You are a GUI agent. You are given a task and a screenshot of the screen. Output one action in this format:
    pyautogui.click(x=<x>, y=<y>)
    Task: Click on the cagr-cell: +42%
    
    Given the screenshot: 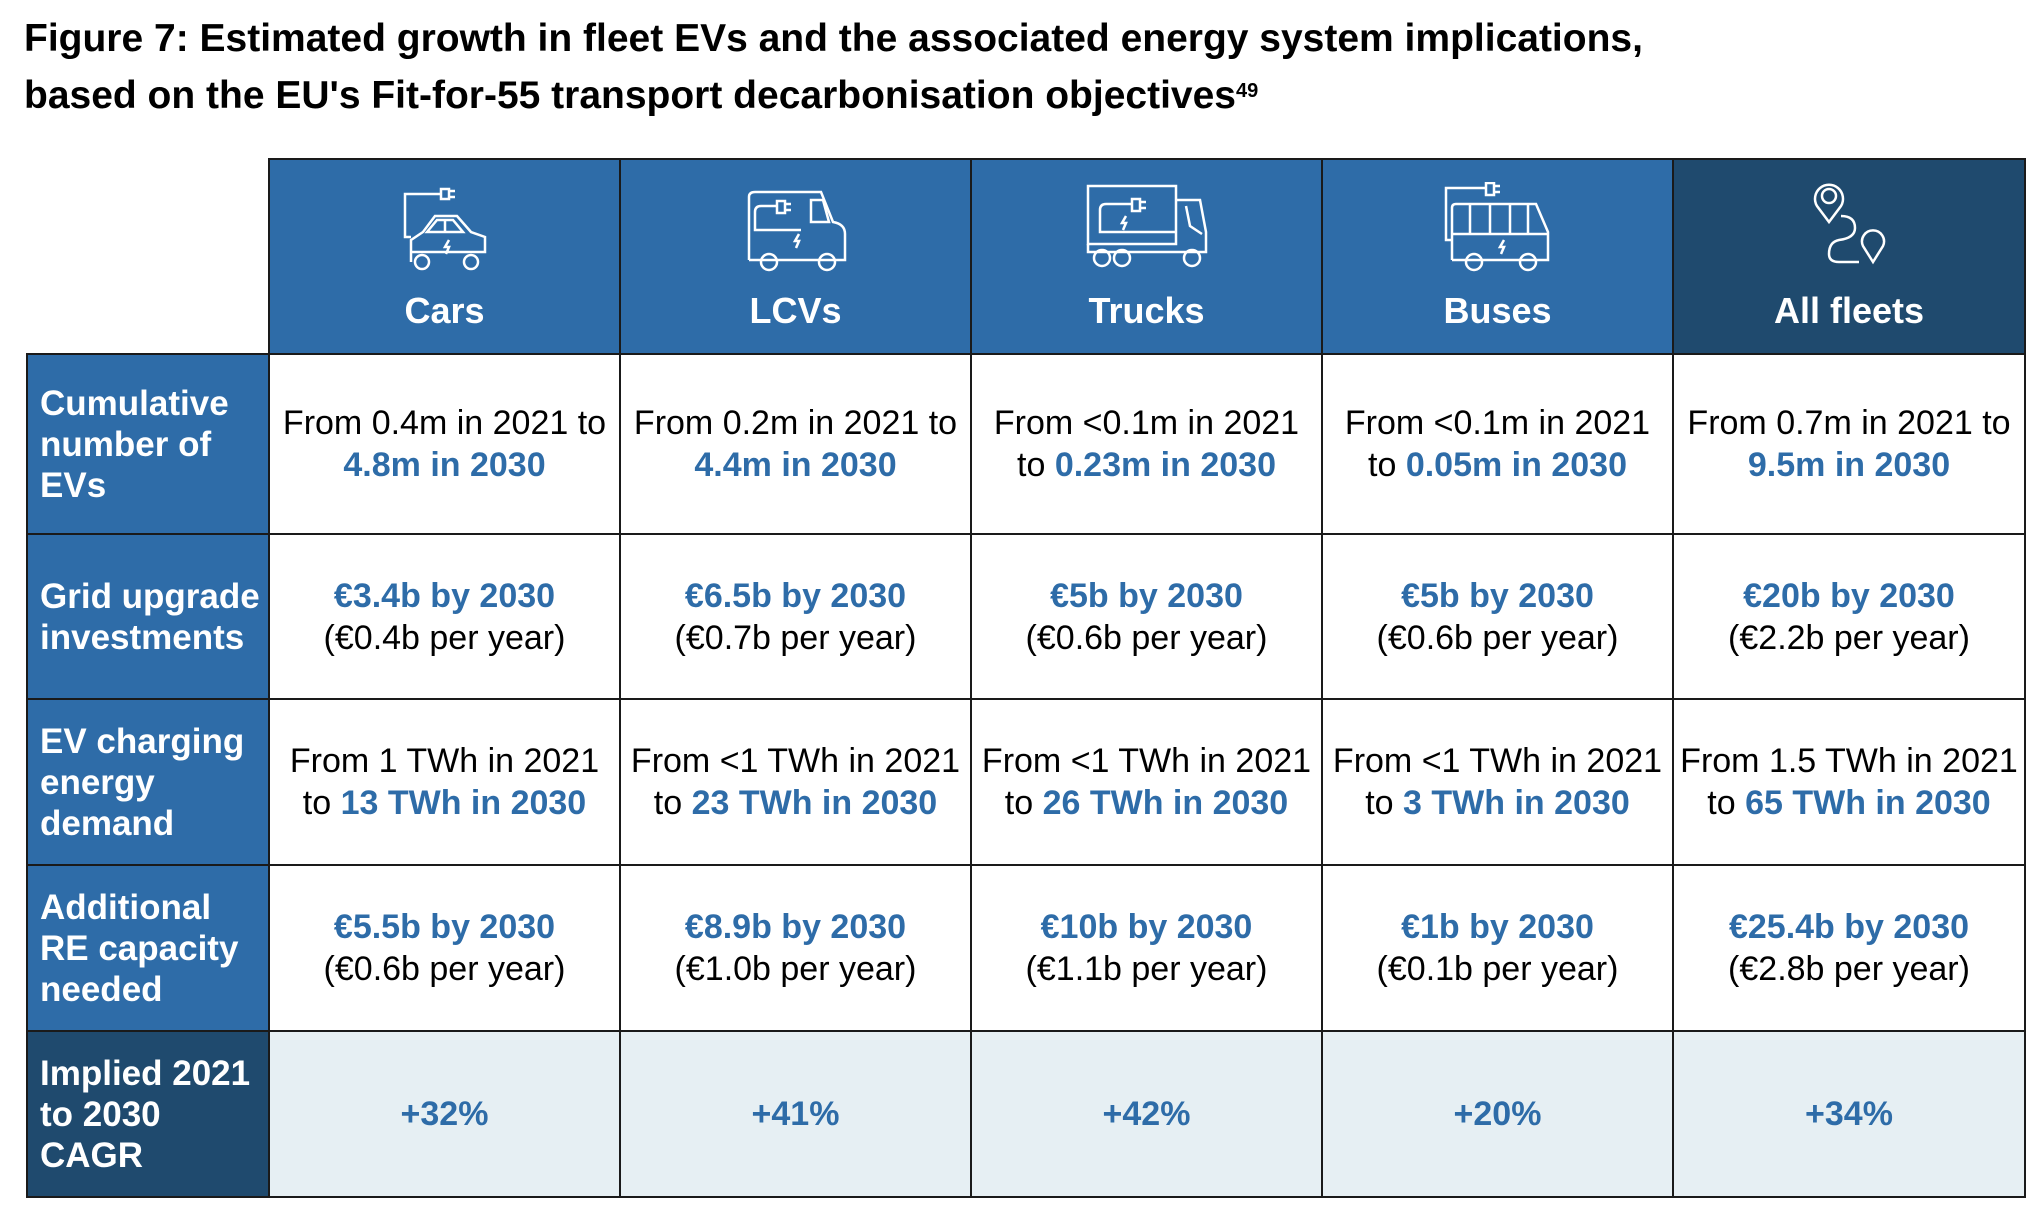 What is the action you would take?
    pyautogui.click(x=1146, y=1114)
    